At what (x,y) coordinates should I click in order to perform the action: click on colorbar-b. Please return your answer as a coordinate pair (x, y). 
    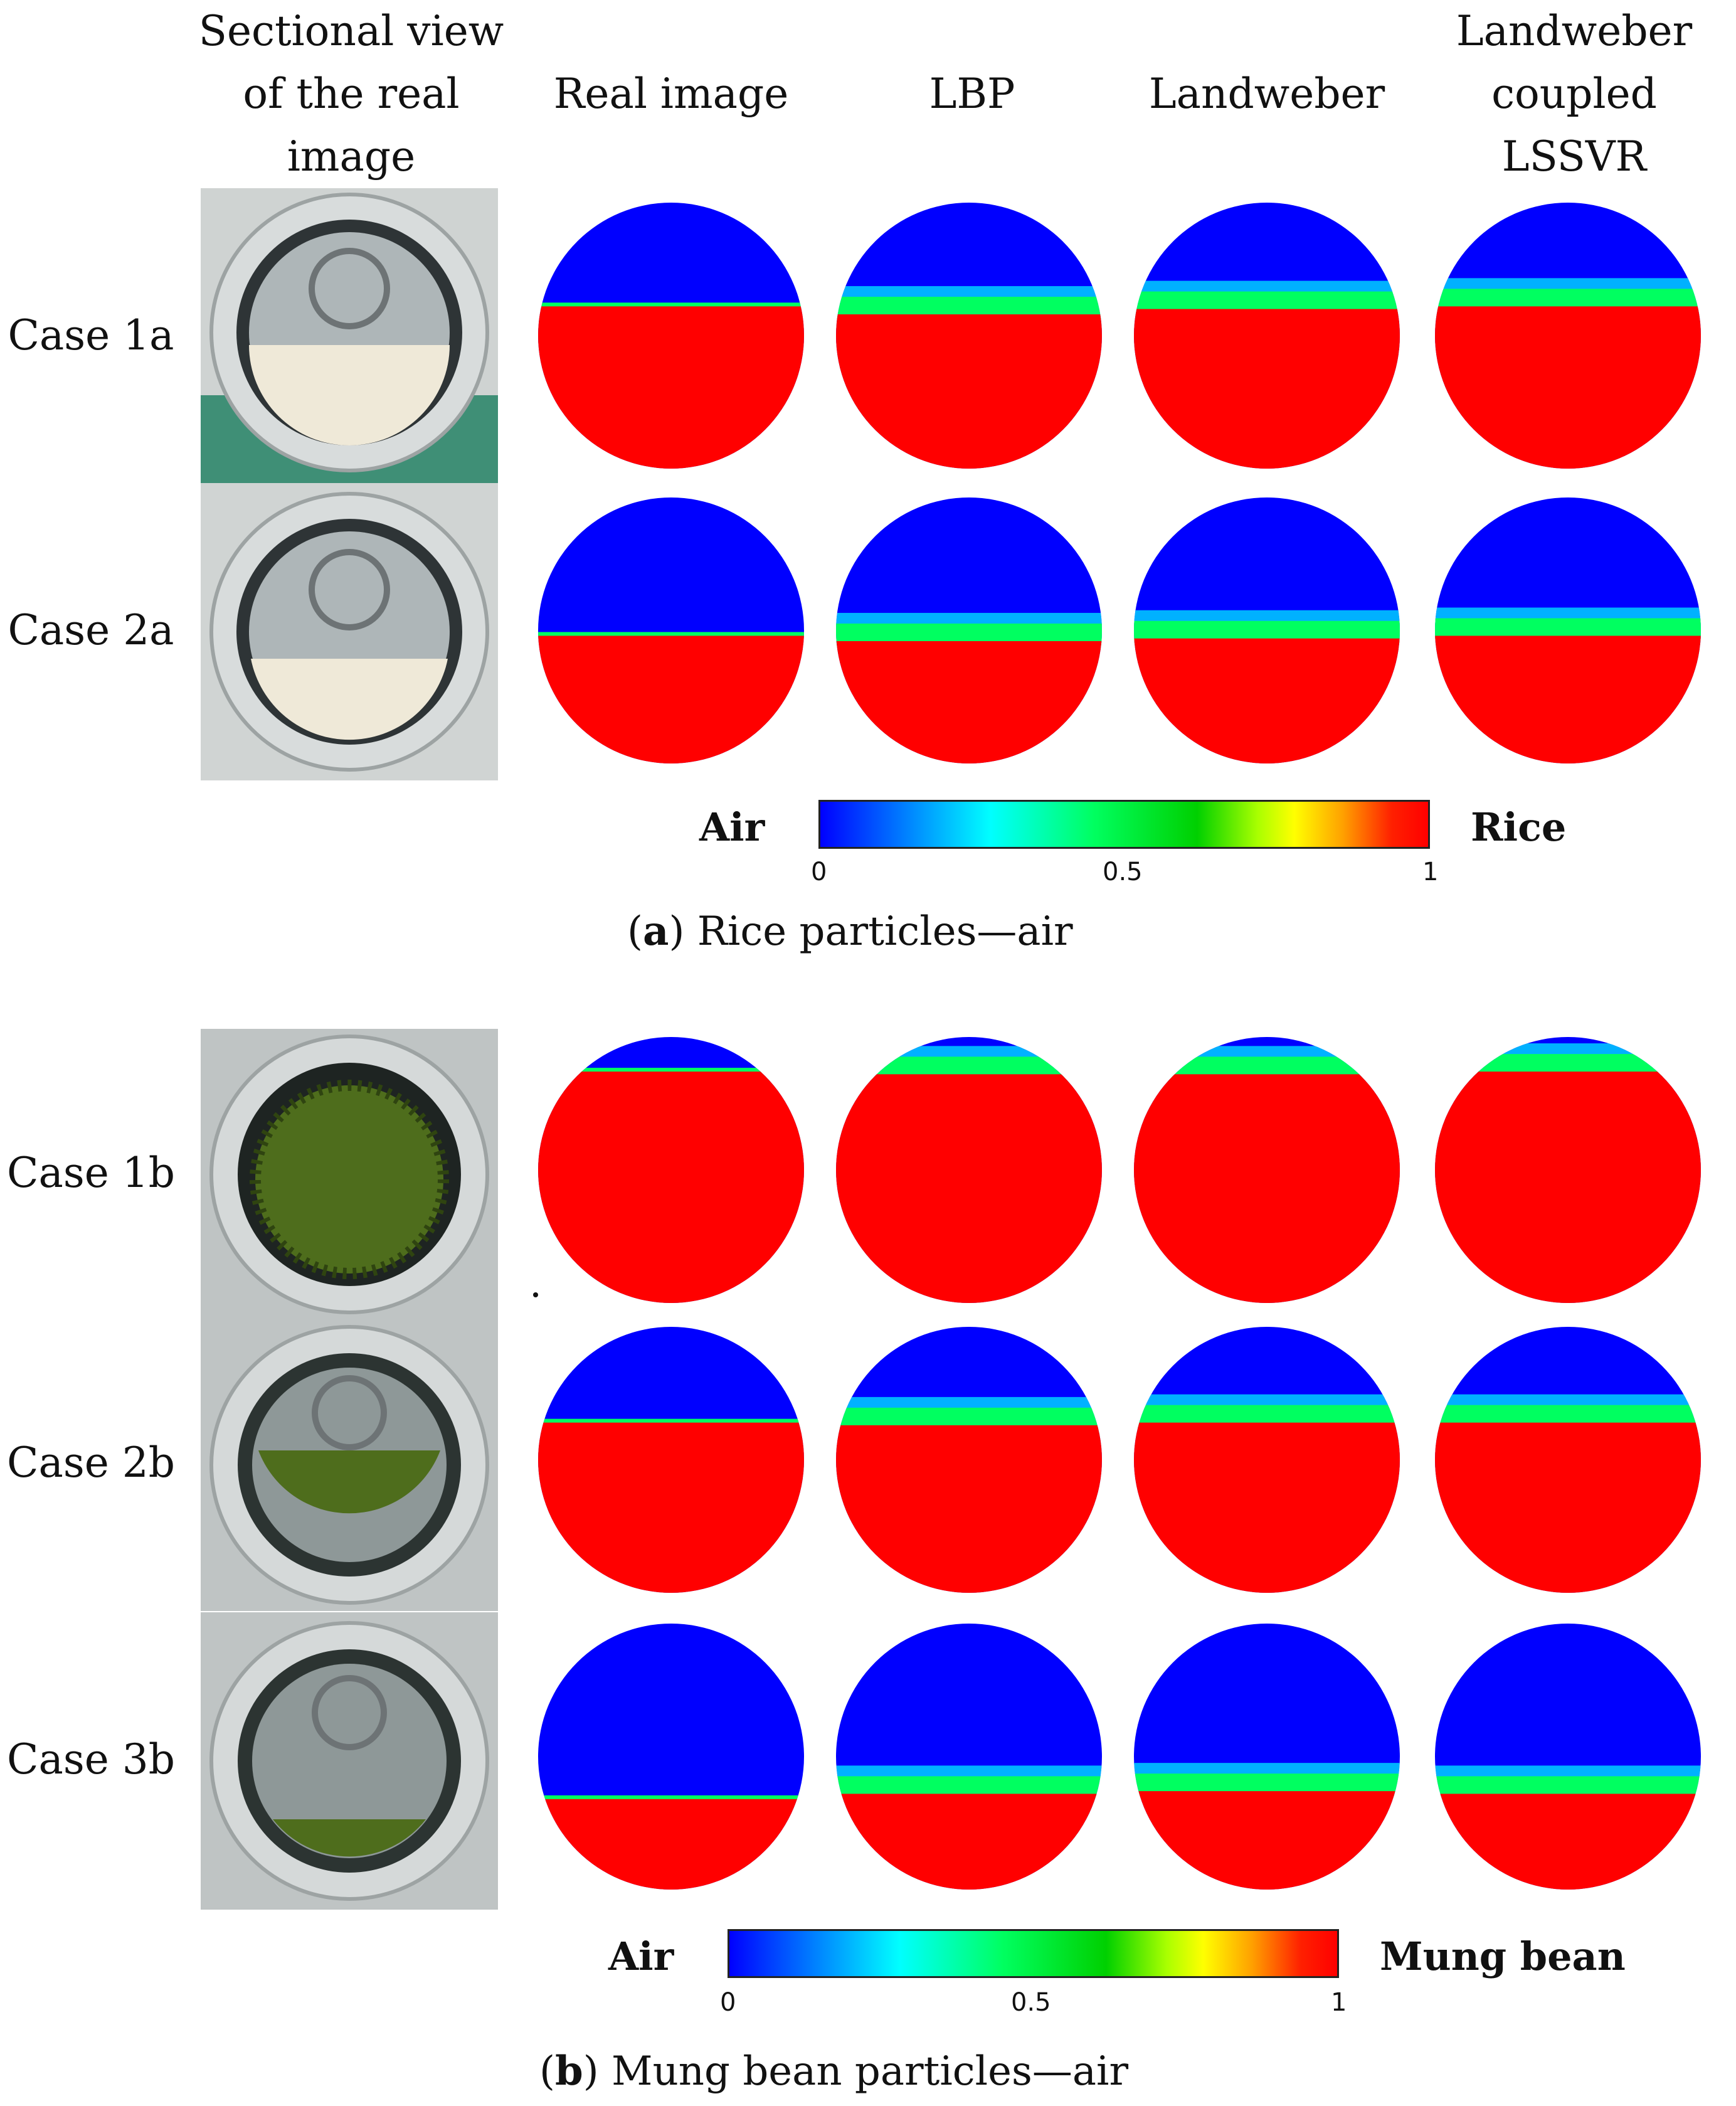
    Looking at the image, I should click on (1033, 1954).